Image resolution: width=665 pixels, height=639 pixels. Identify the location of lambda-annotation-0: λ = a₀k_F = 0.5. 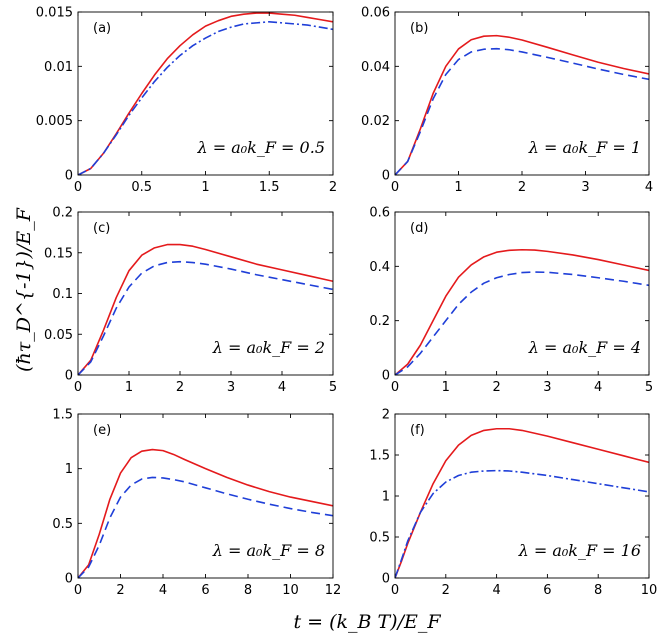
(261, 147).